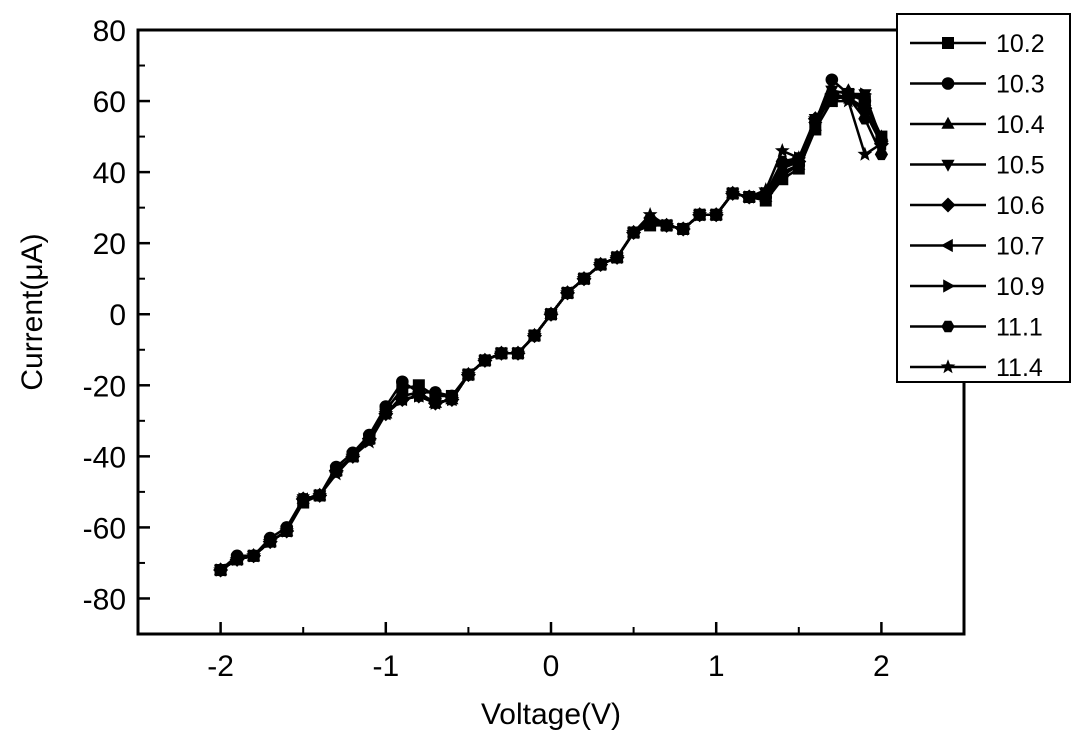  Describe the element at coordinates (109, 173) in the screenshot. I see `y-tick-label: 40` at that location.